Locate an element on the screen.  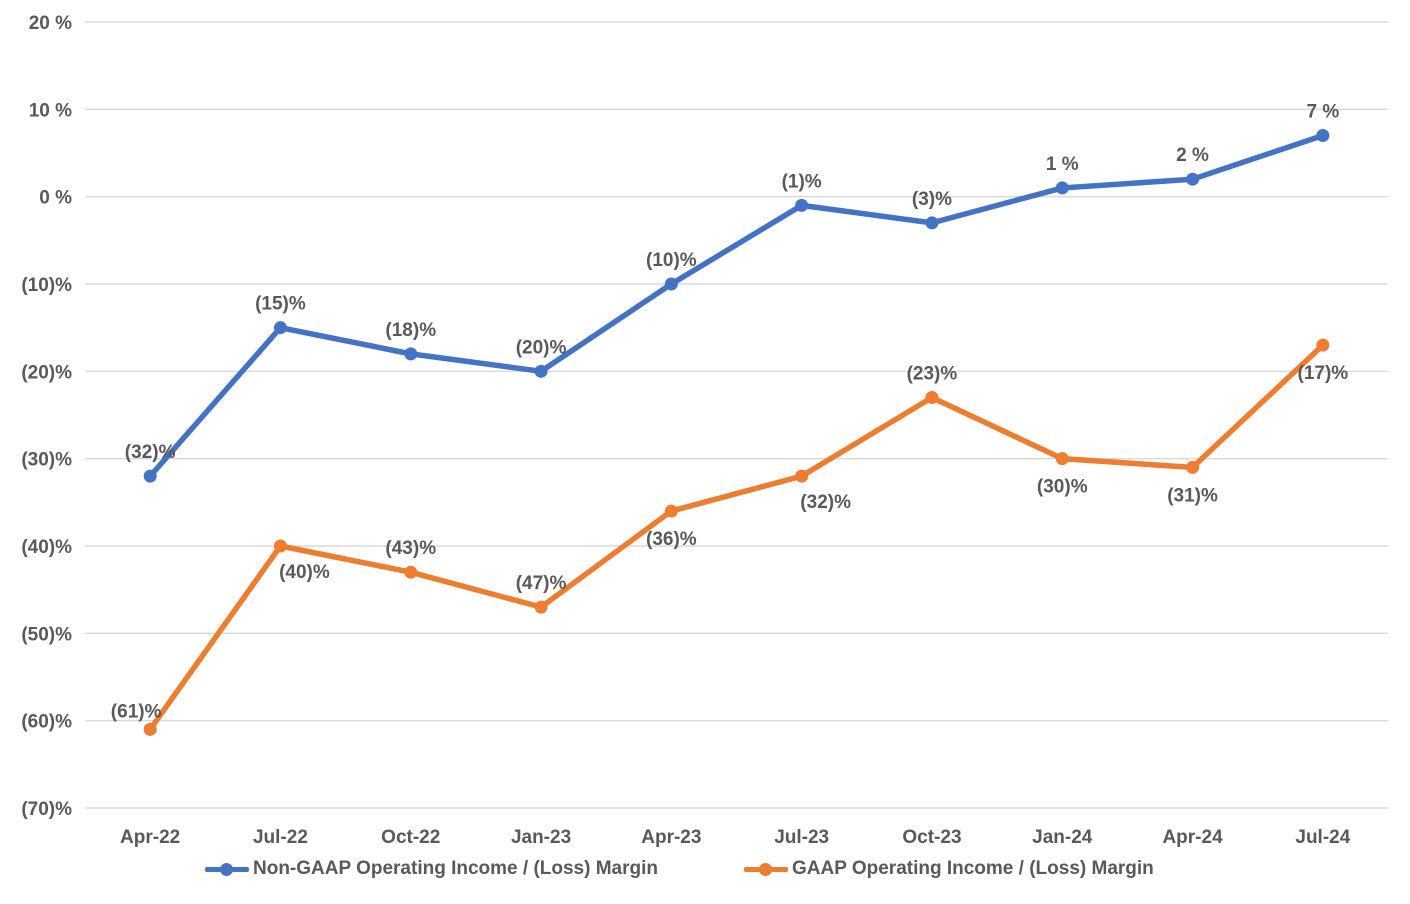
data-point-label-gaap: (36)% is located at coordinates (671, 539).